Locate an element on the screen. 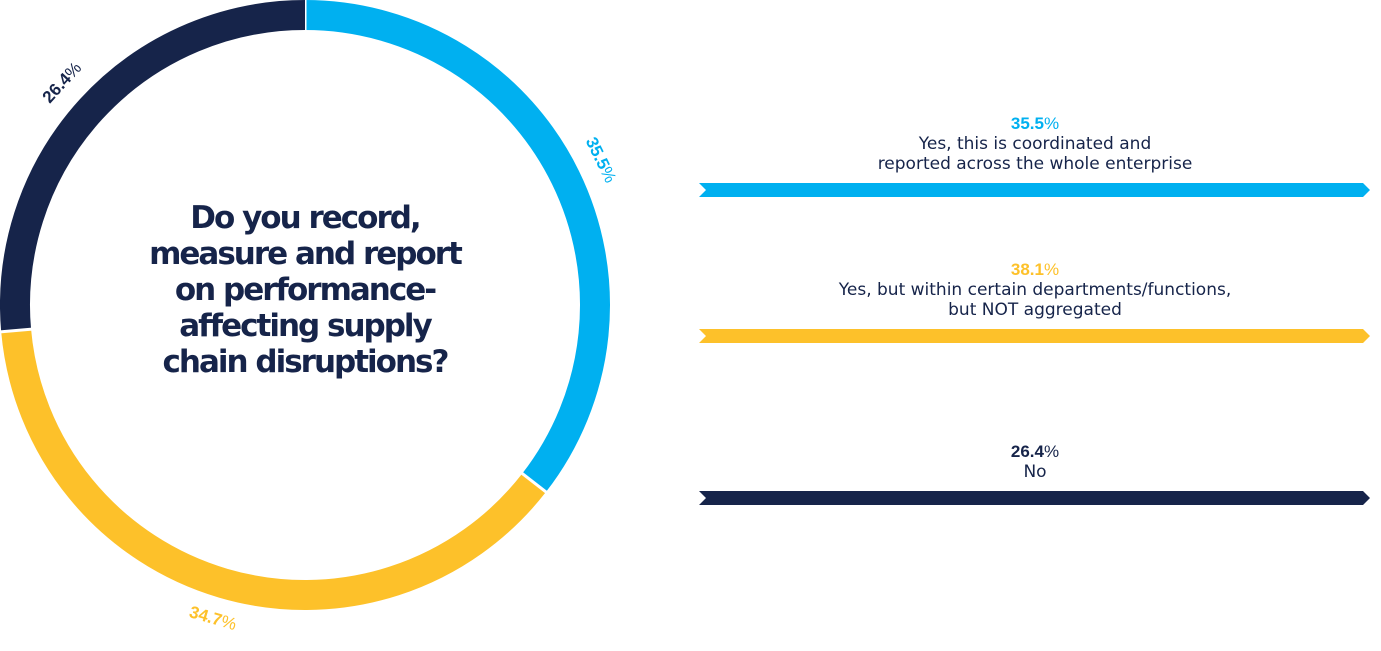  legend-percent: 38.1% is located at coordinates (1035, 270).